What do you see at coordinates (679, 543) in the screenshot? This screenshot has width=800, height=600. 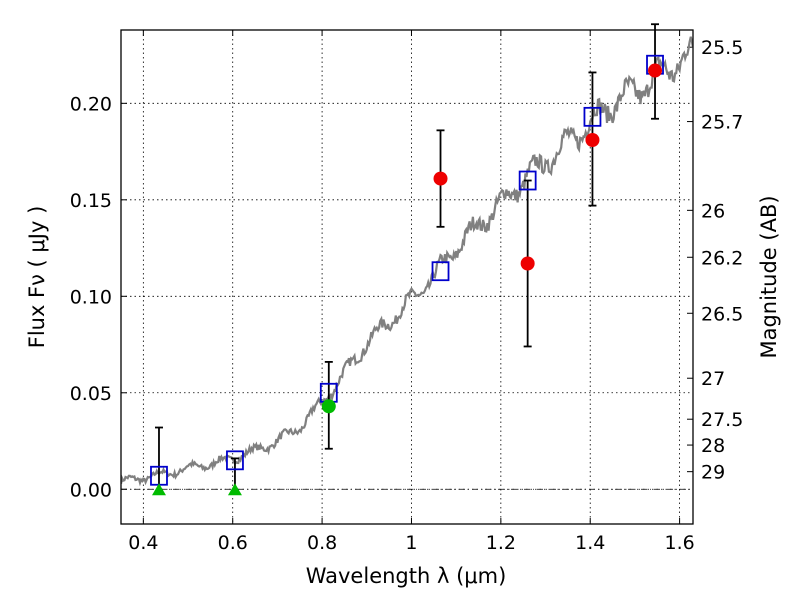 I see `x-tick-label: 1.6` at bounding box center [679, 543].